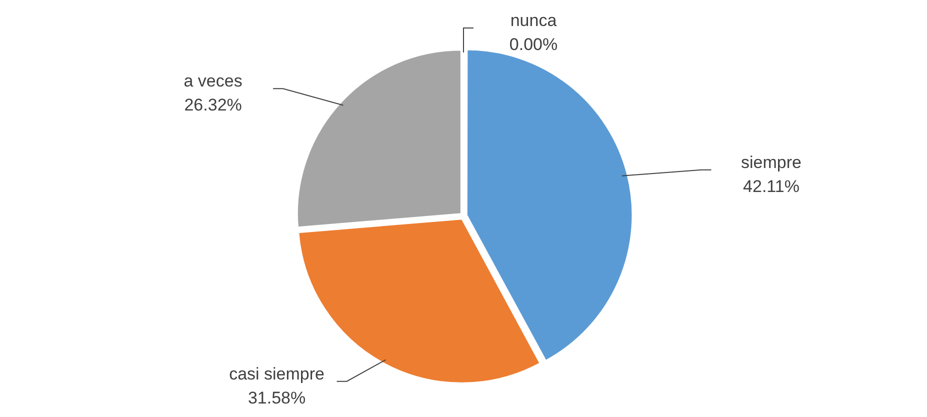  I want to click on slice-label: siempre, so click(771, 162).